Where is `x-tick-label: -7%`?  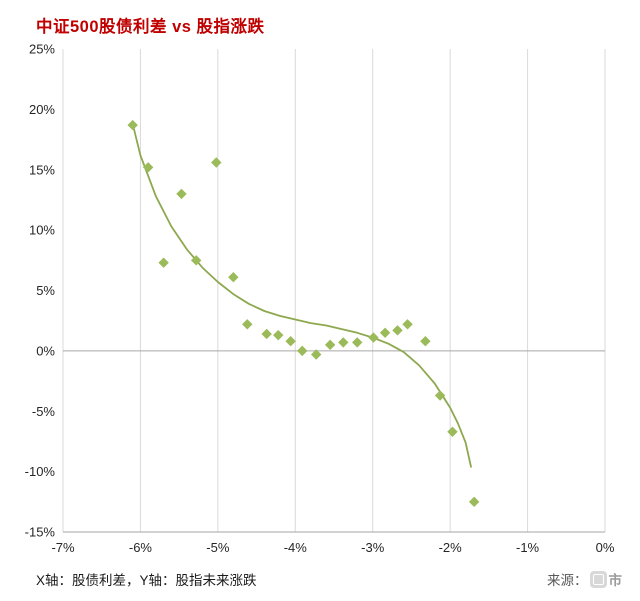 x-tick-label: -7% is located at coordinates (63, 547).